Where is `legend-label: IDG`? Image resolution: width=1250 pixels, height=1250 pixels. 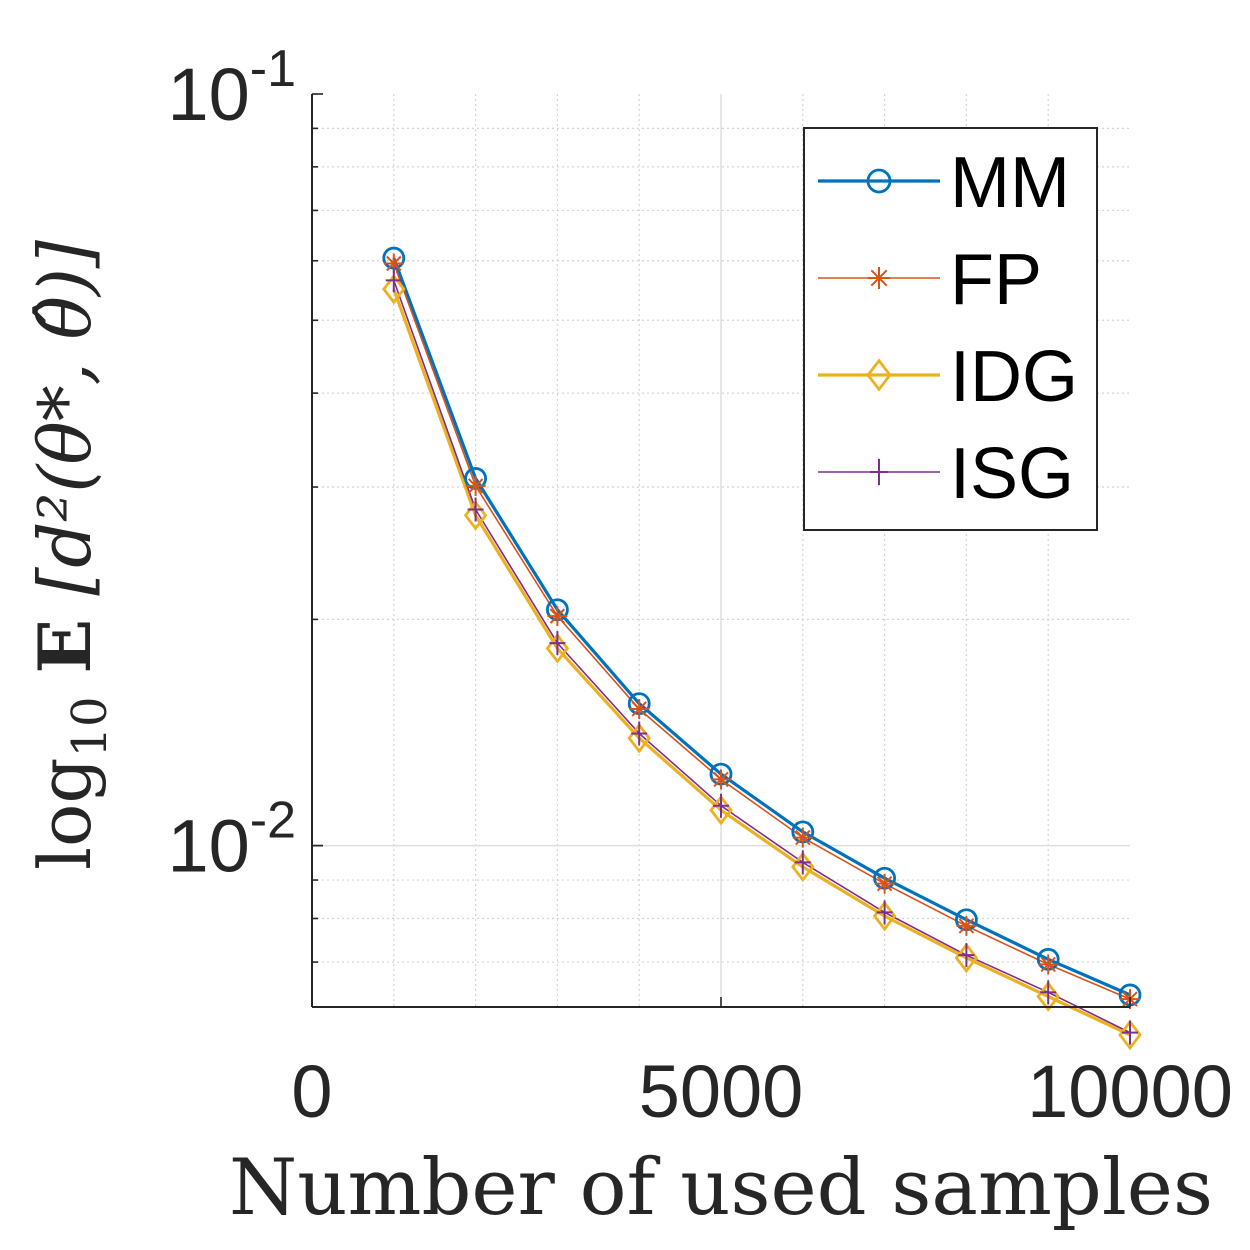
legend-label: IDG is located at coordinates (1014, 377).